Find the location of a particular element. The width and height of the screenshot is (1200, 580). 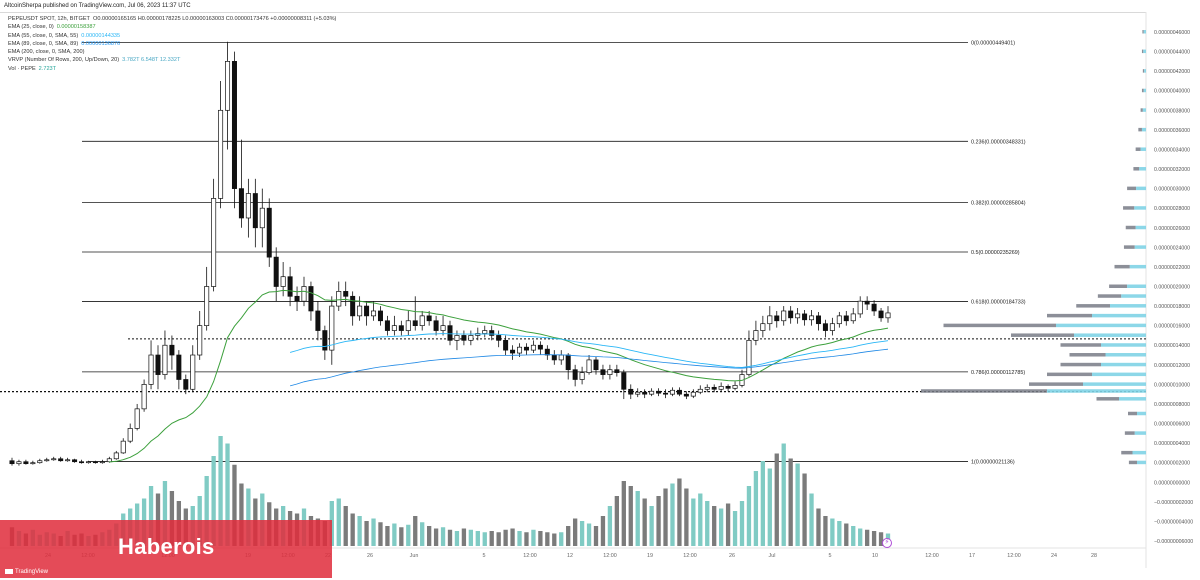

tradingview-logo: TradingView is located at coordinates (26, 572).